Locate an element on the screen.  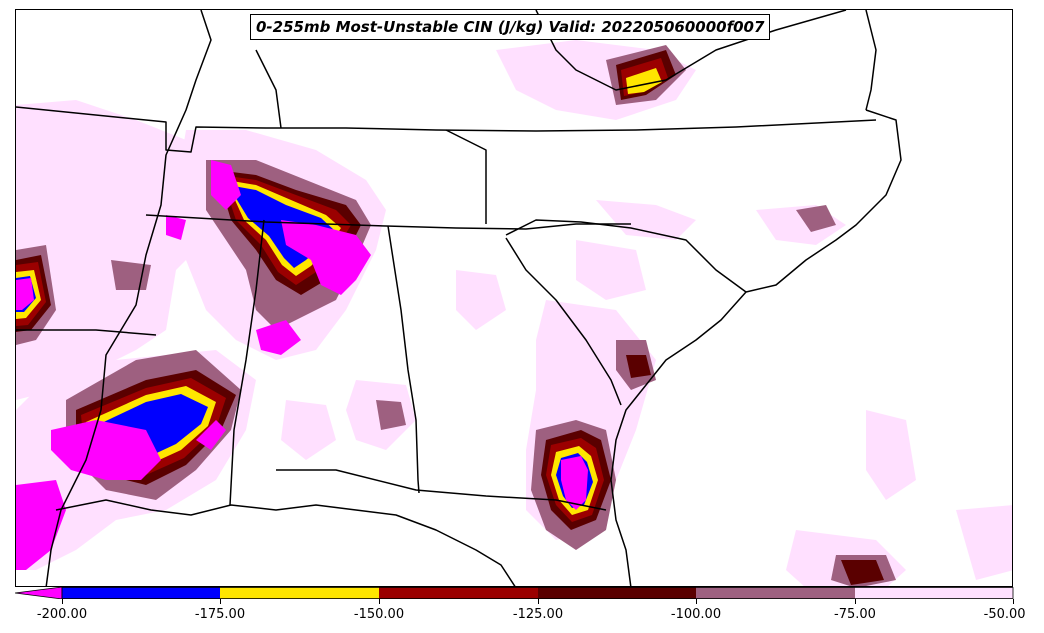
colorbar-tick-label: -125.00 is located at coordinates (538, 614).